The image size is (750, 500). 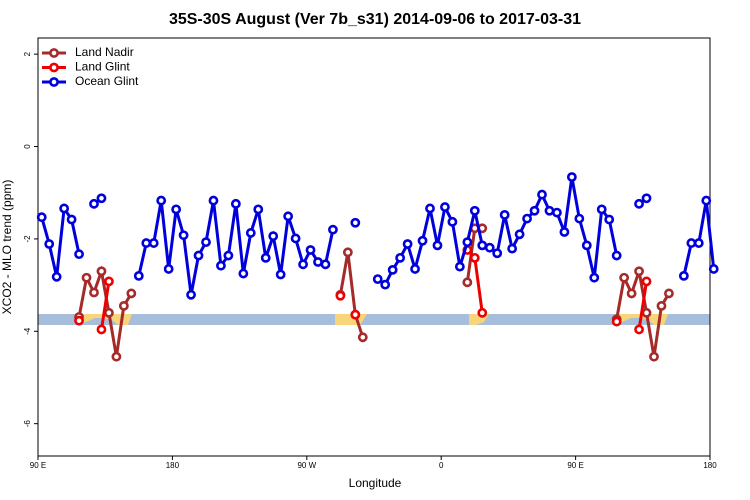 I want to click on x-tick-label: 180, so click(x=710, y=465).